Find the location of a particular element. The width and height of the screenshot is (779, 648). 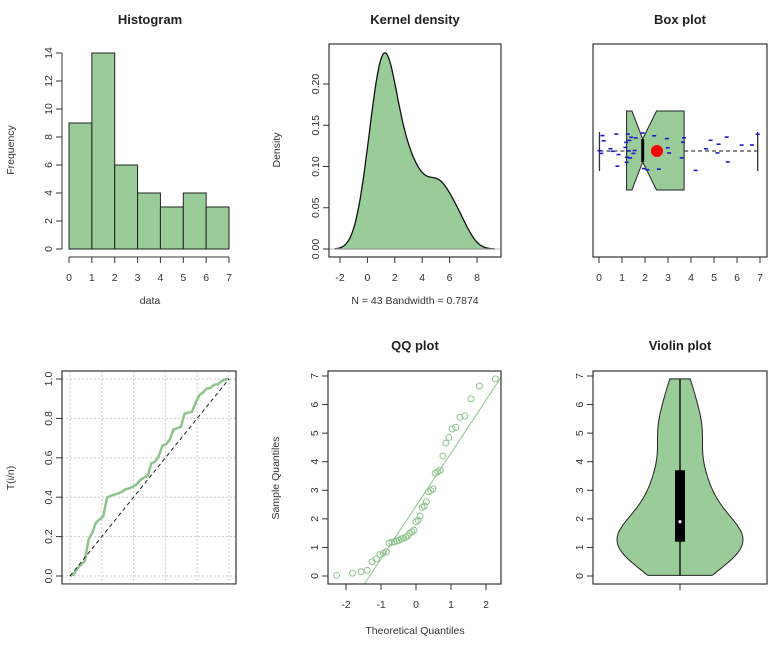

violin-y-tick-label: 3 is located at coordinates (580, 490).